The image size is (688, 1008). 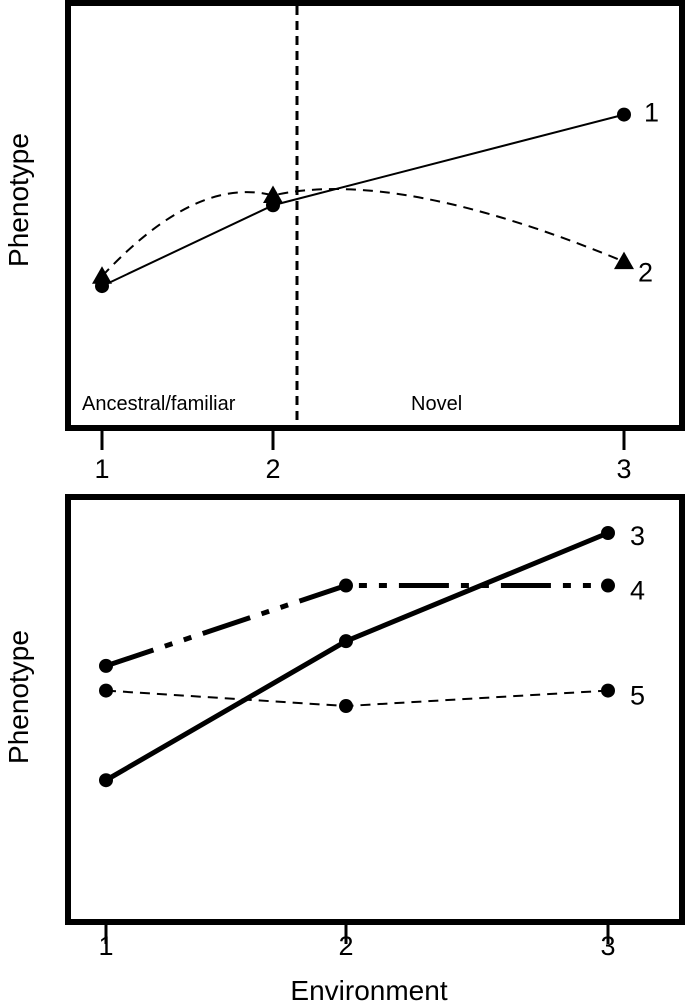 What do you see at coordinates (637, 591) in the screenshot?
I see `bottom-series-label-4: 4` at bounding box center [637, 591].